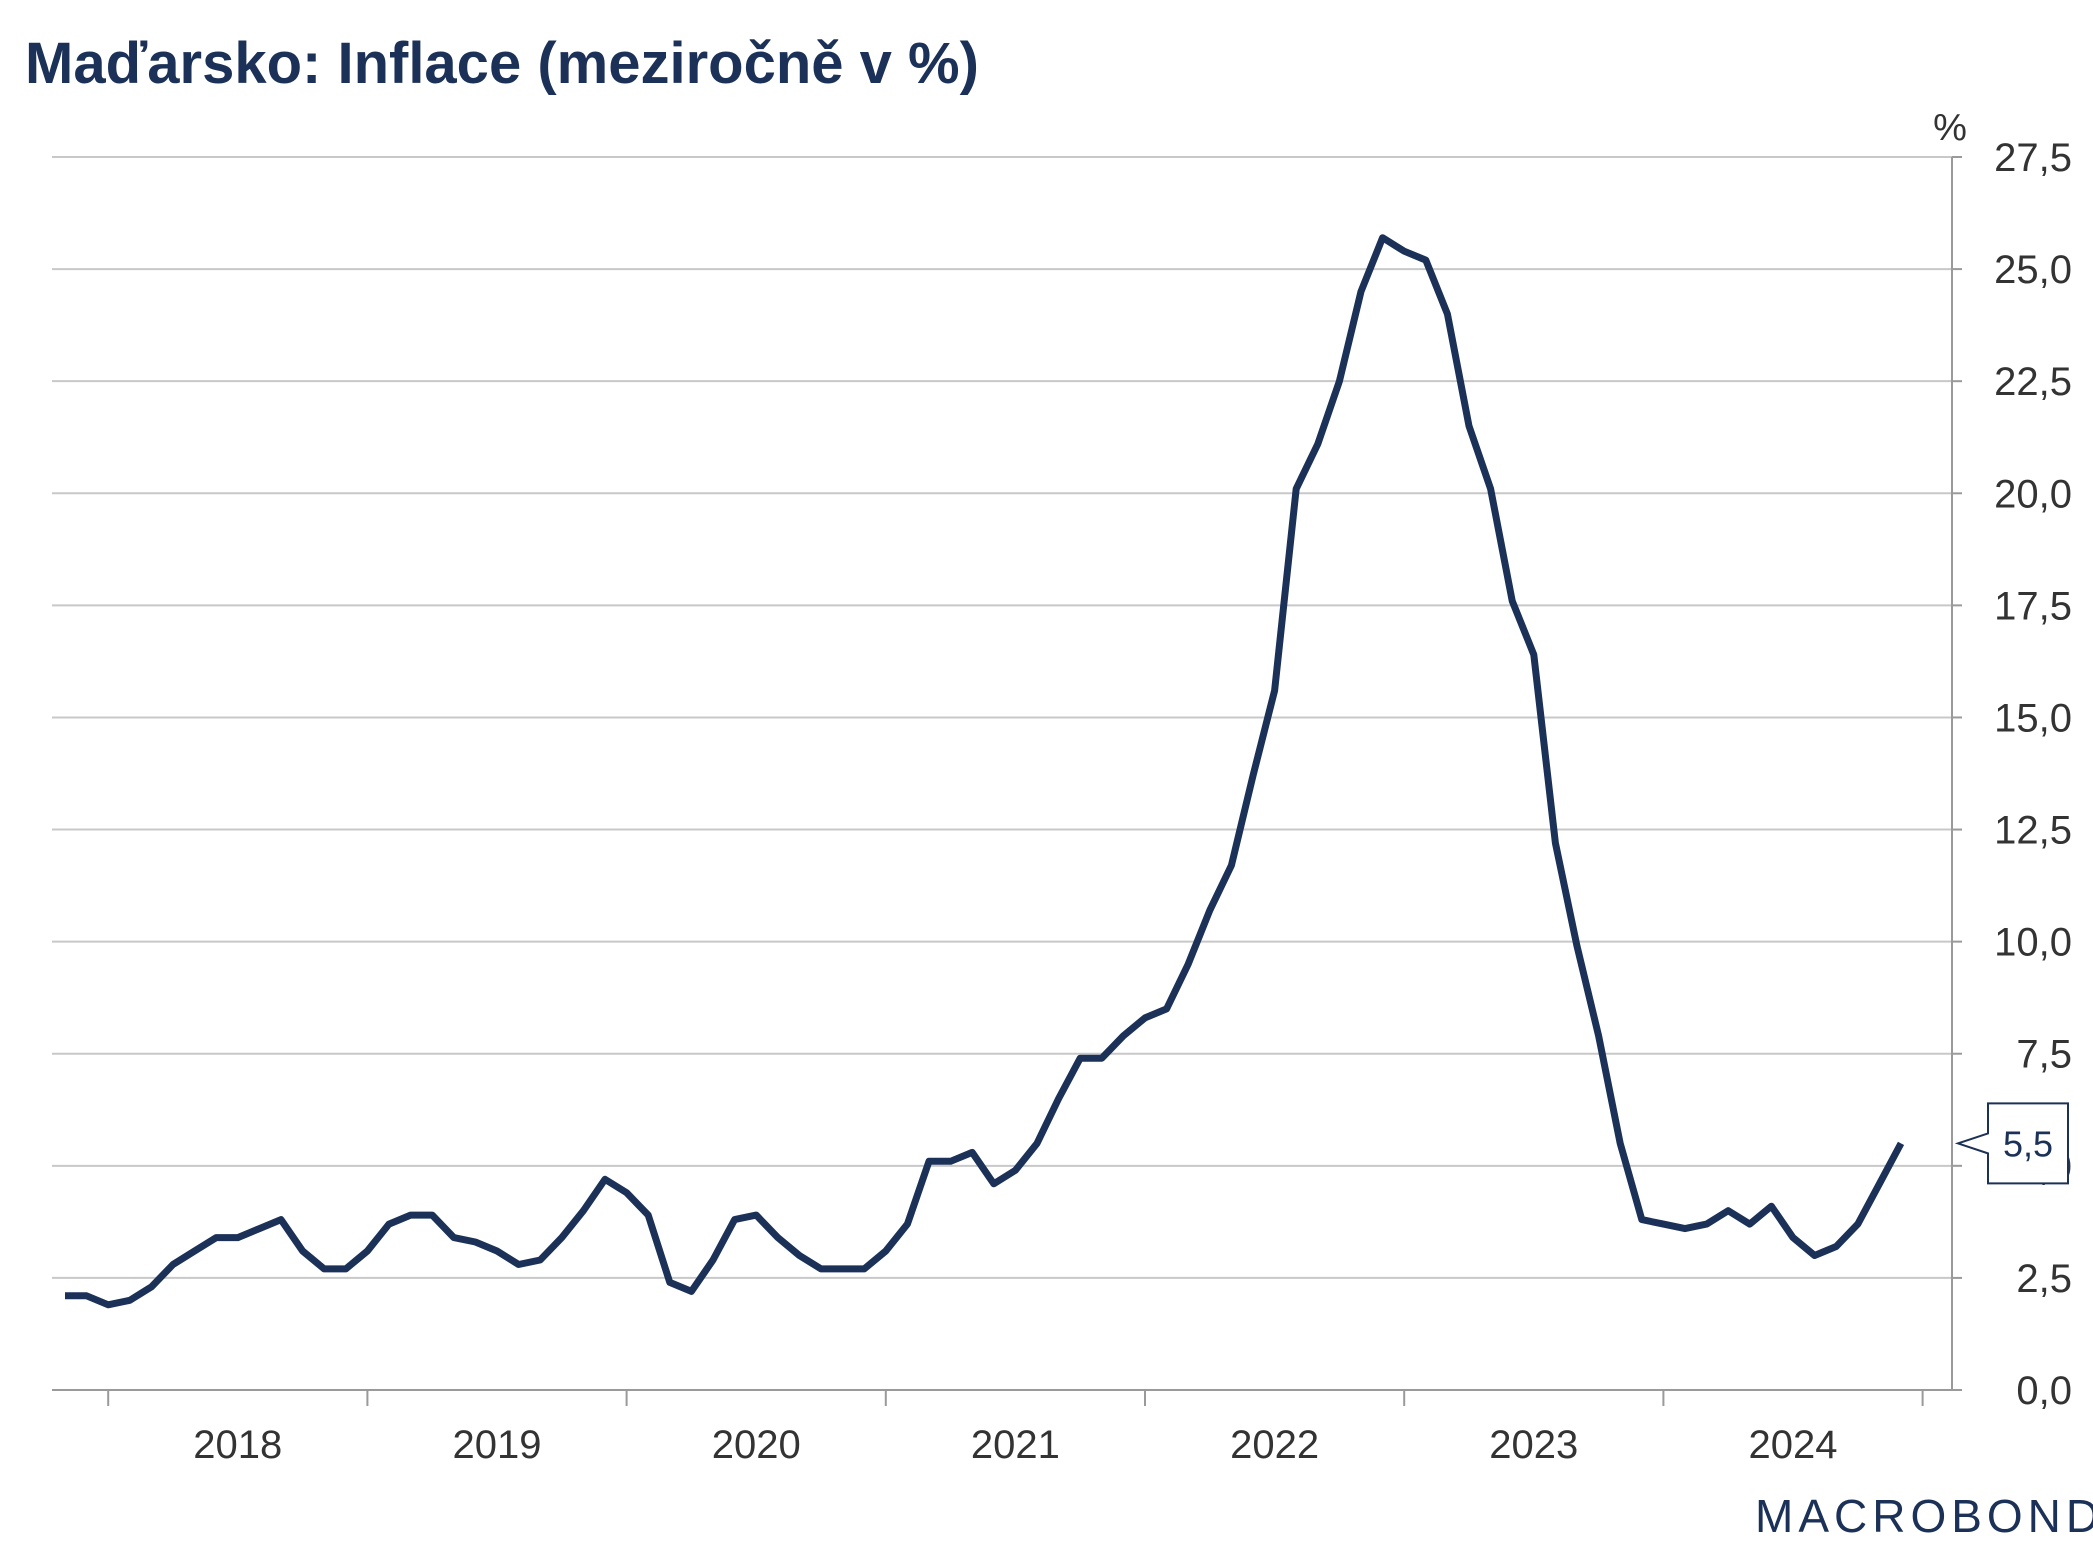  I want to click on x-tick-label: 2021, so click(1015, 1445).